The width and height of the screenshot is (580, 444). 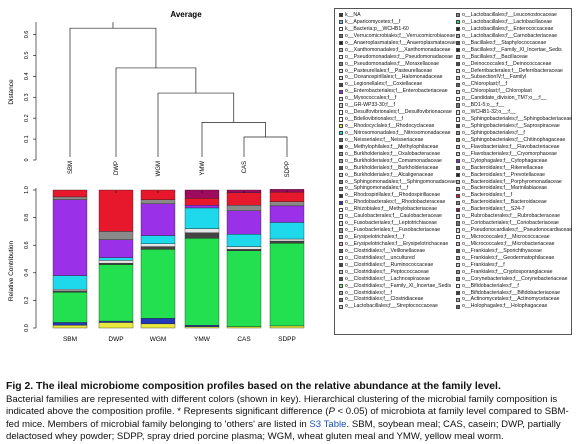 I want to click on legend-label: o__Frankiales;f__Sporichthyaceae, so click(x=502, y=250).